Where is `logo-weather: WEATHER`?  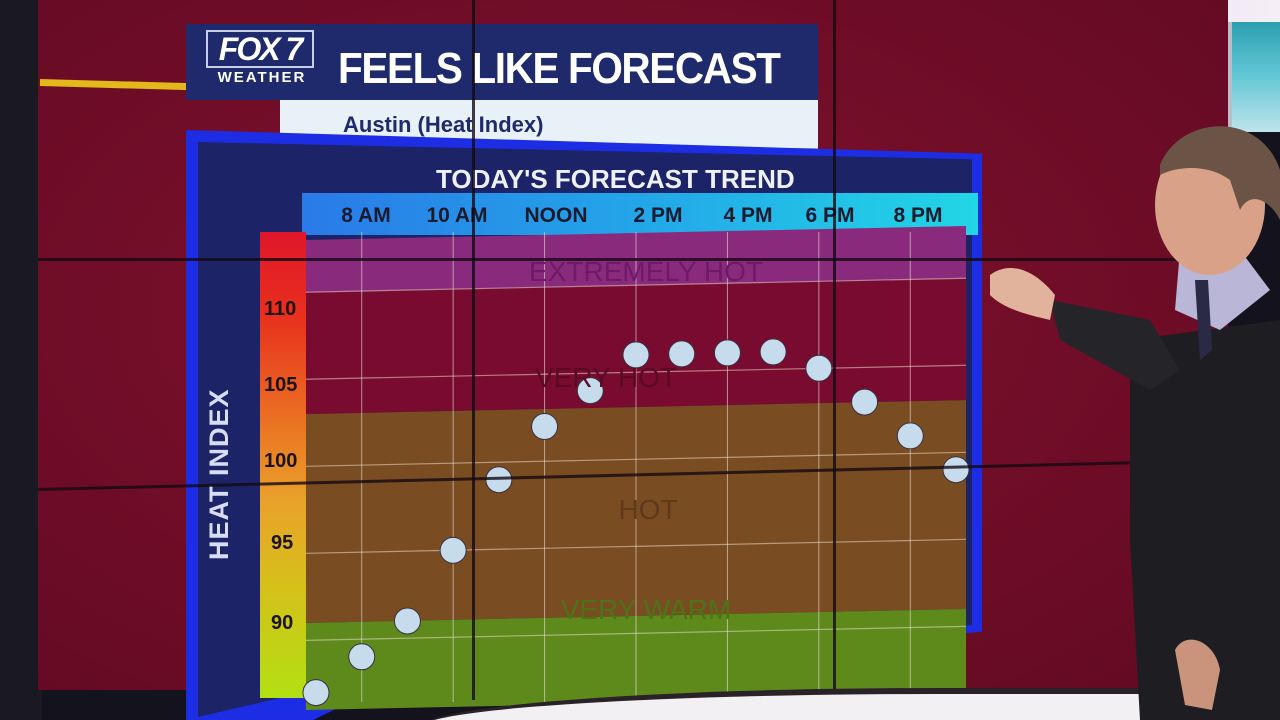
logo-weather: WEATHER is located at coordinates (262, 77).